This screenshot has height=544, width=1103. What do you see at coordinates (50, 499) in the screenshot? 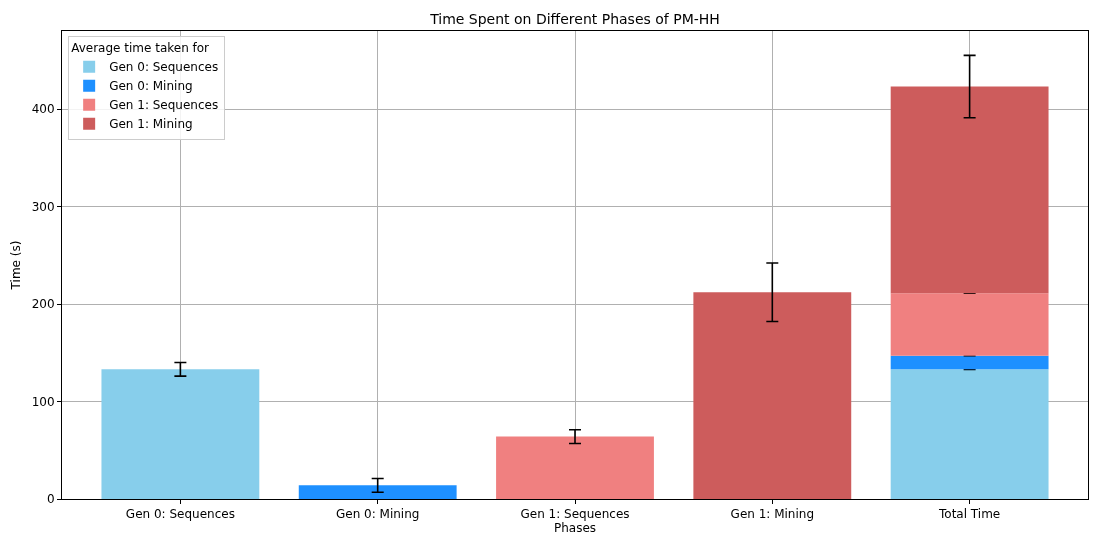
I see `y-tick-label: 0` at bounding box center [50, 499].